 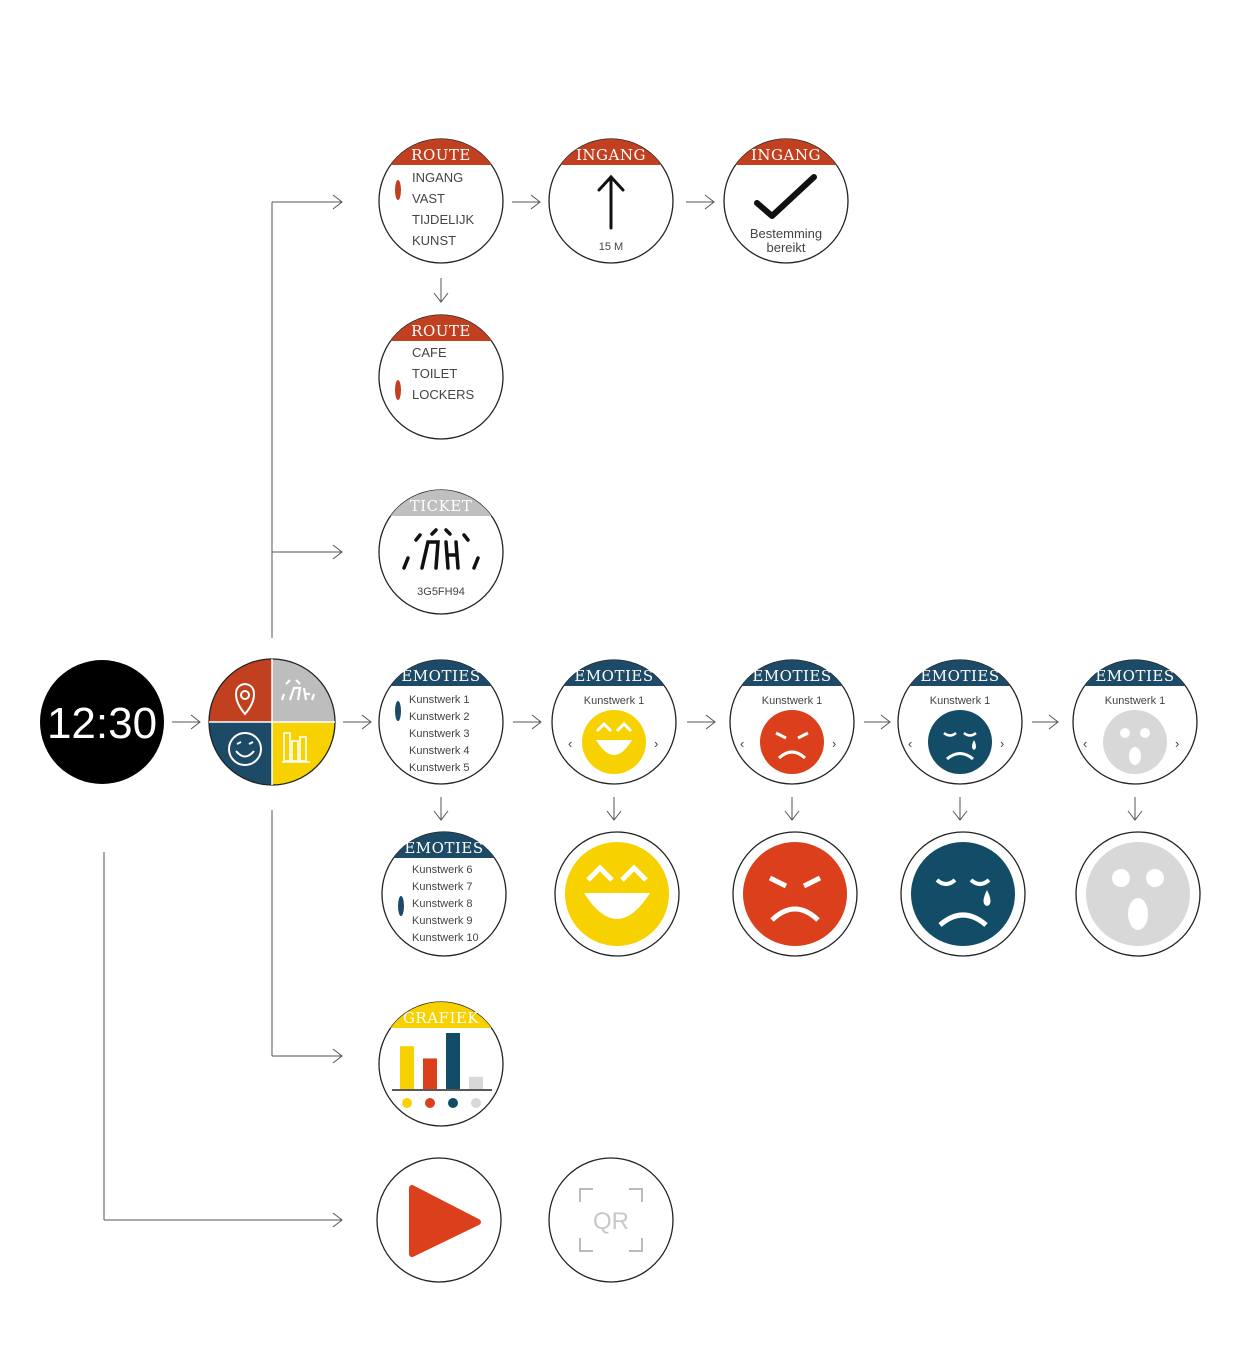 I want to click on route-direction-screen: INGANG 15 M, so click(x=611, y=201).